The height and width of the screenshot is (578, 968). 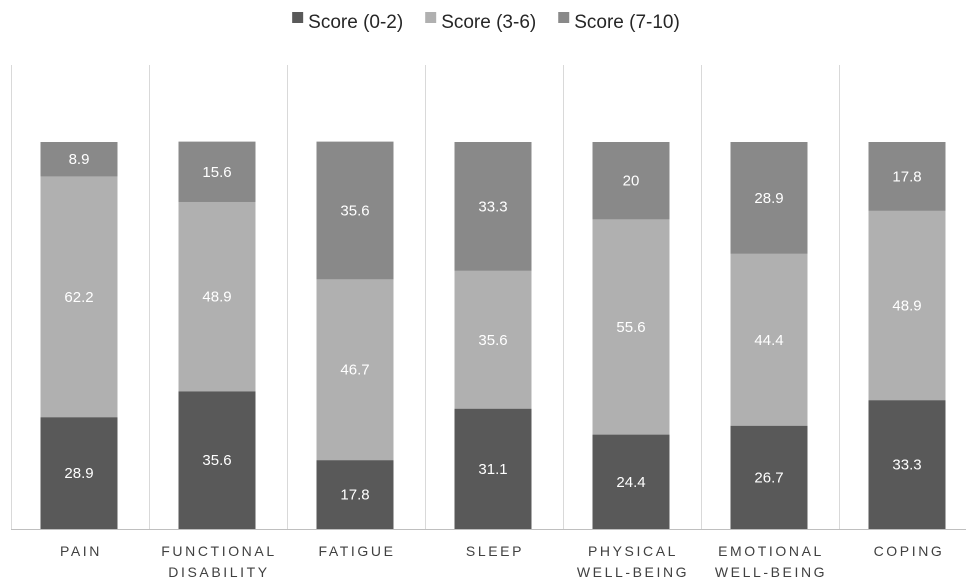 What do you see at coordinates (768, 477) in the screenshot?
I see `data-label-emotional-well-being-score-0-2: 26.7` at bounding box center [768, 477].